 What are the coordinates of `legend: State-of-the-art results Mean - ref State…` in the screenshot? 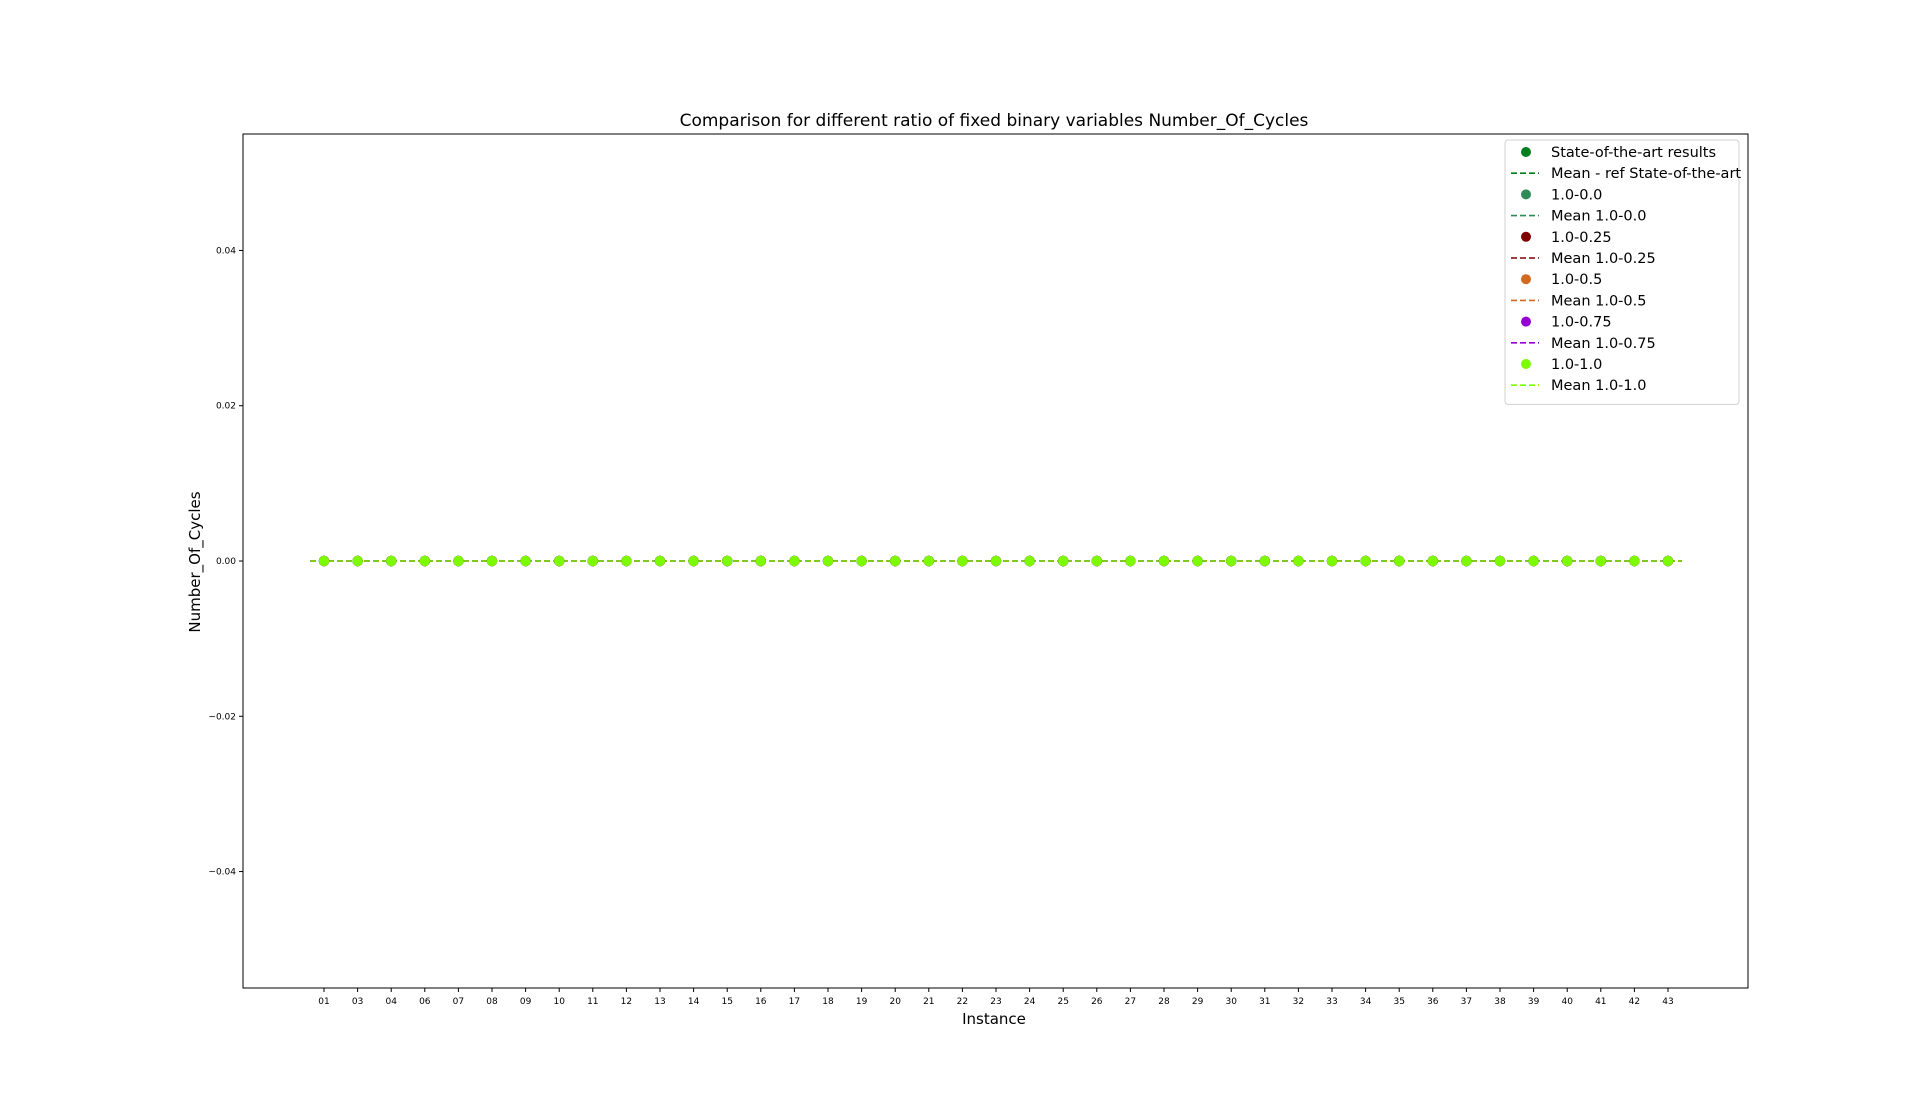 It's located at (1622, 272).